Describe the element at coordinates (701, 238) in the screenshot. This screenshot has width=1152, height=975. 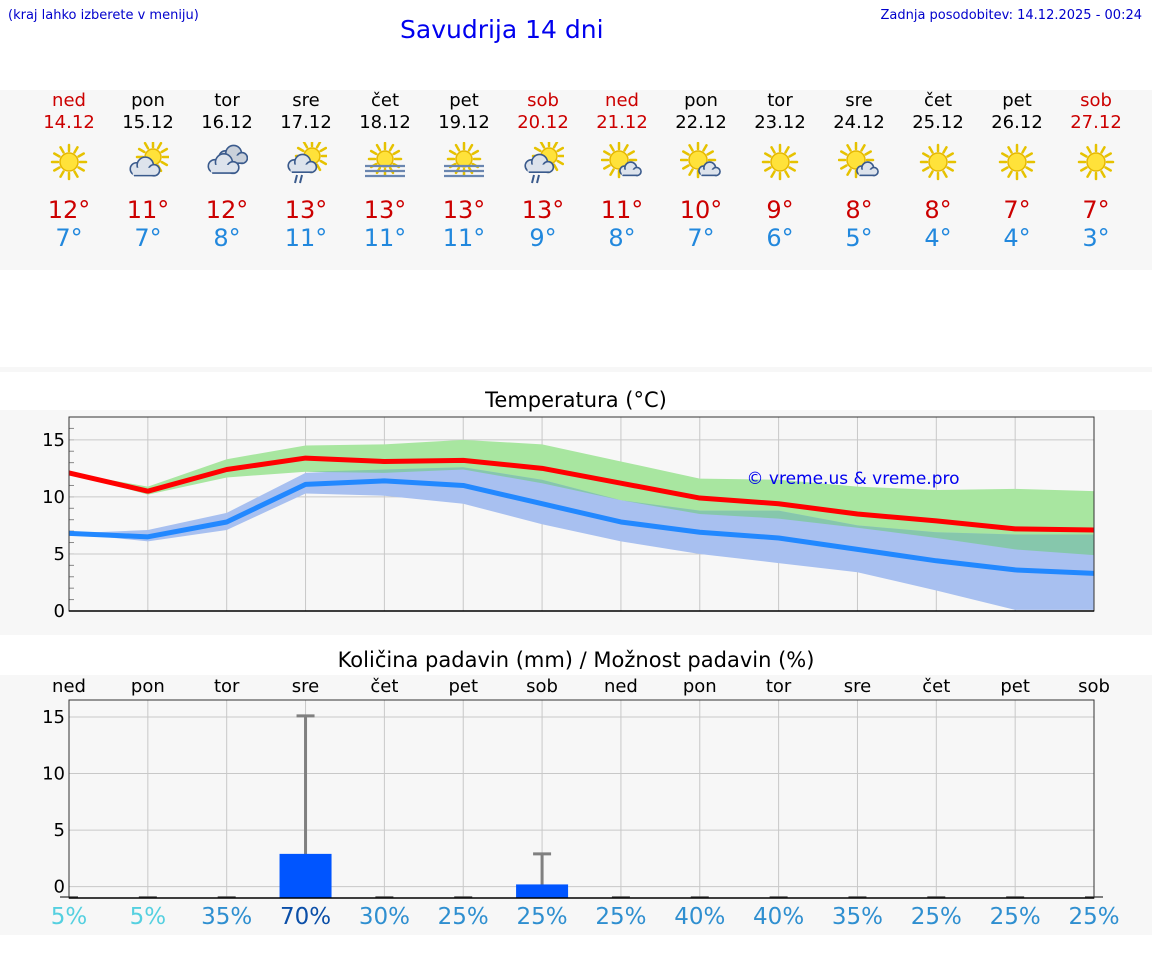
I see `min-temperature: 7°` at that location.